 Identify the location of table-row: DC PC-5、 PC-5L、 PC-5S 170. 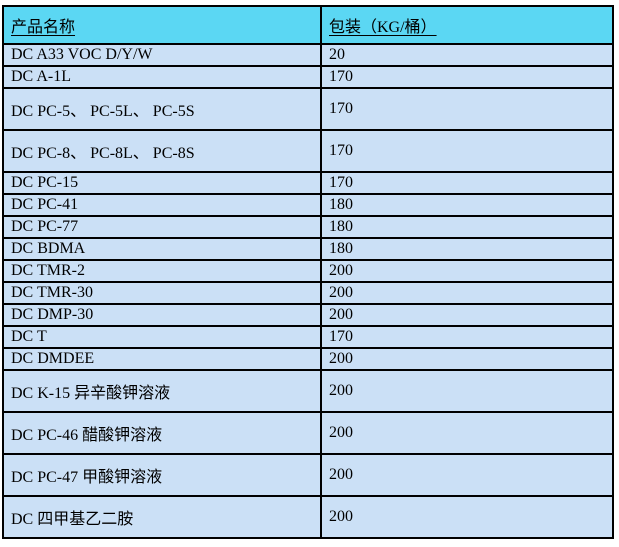
(308, 109).